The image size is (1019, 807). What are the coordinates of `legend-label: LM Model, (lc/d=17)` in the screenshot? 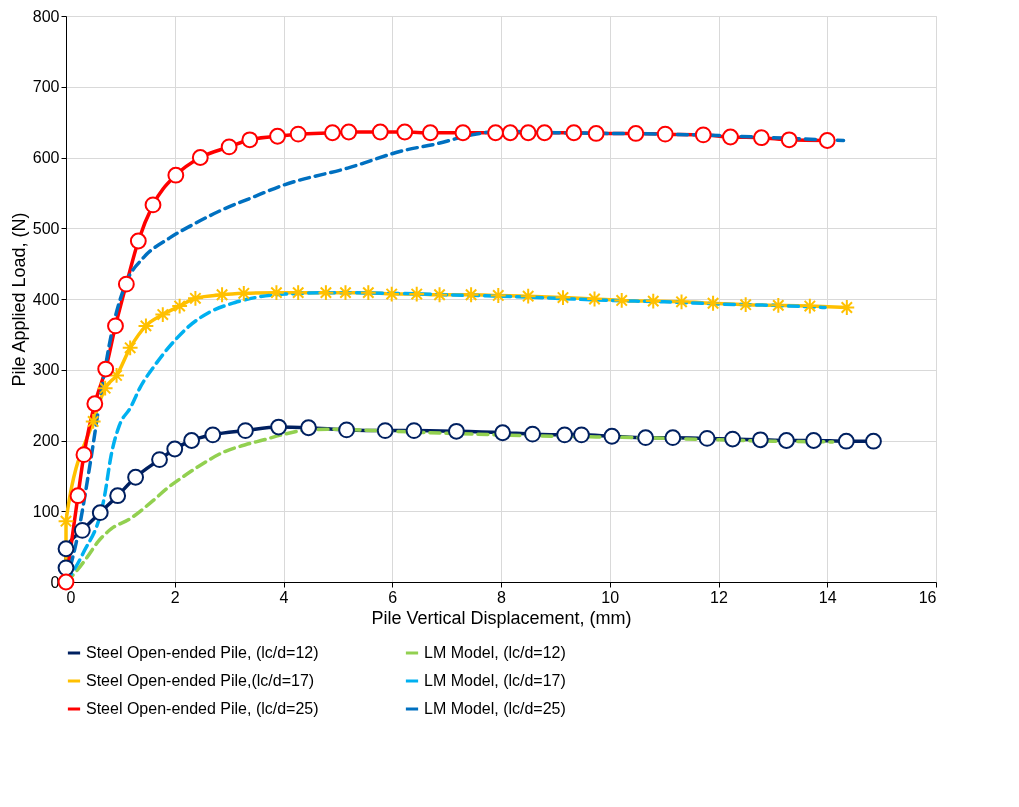 It's located at (495, 680).